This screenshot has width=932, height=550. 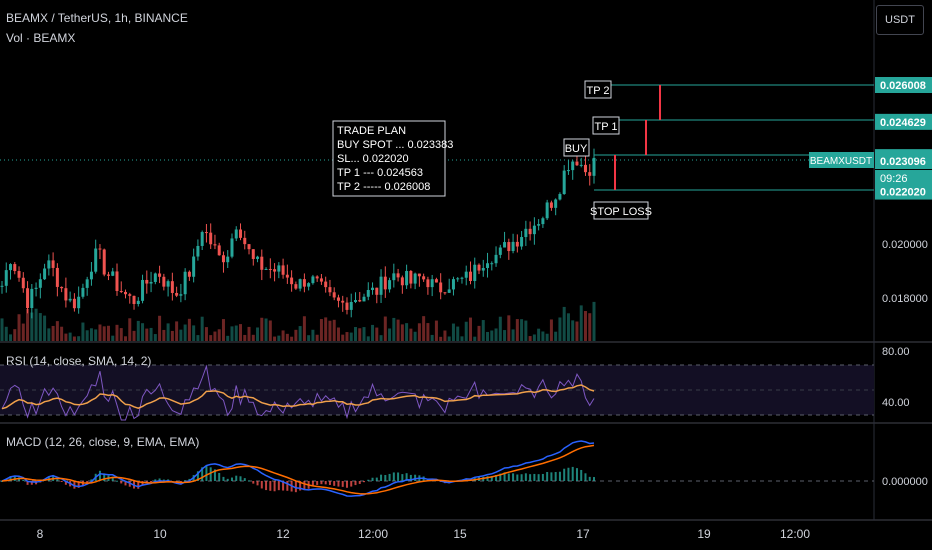 What do you see at coordinates (40, 534) in the screenshot?
I see `time-tick: 8` at bounding box center [40, 534].